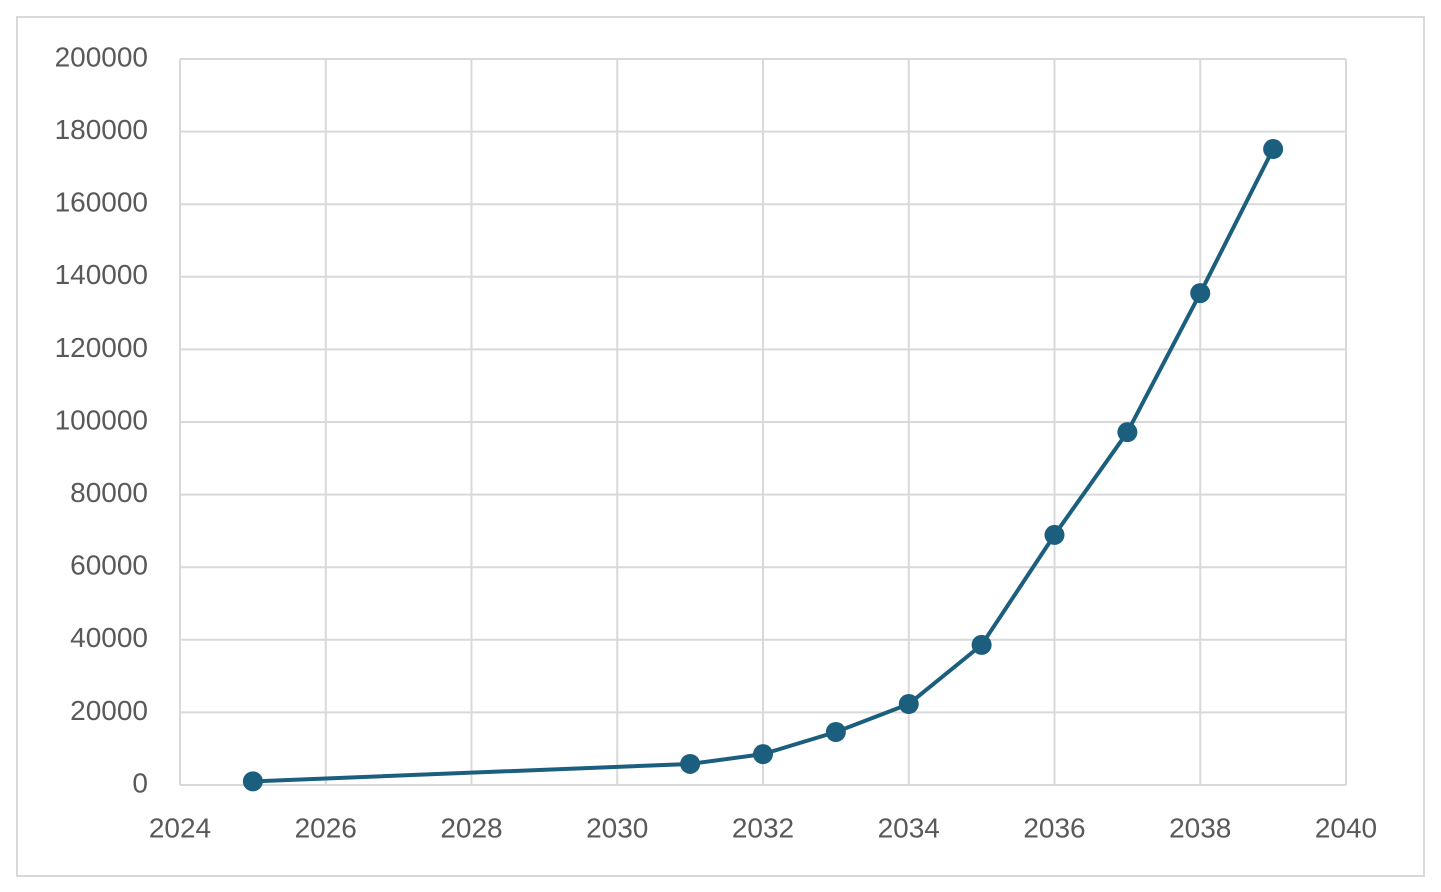 Image resolution: width=1441 pixels, height=892 pixels. I want to click on y-tick-label: 40000, so click(109, 637).